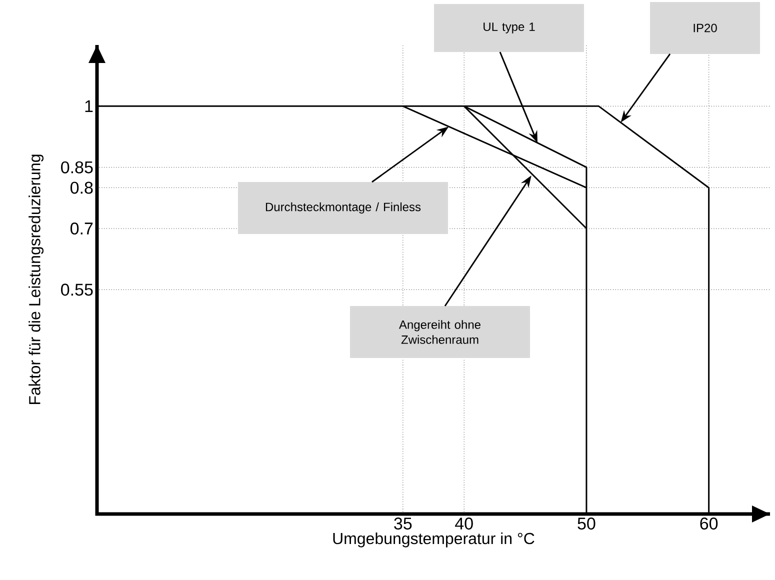 The width and height of the screenshot is (775, 580). What do you see at coordinates (81, 188) in the screenshot?
I see `y-tick-label: 0.8` at bounding box center [81, 188].